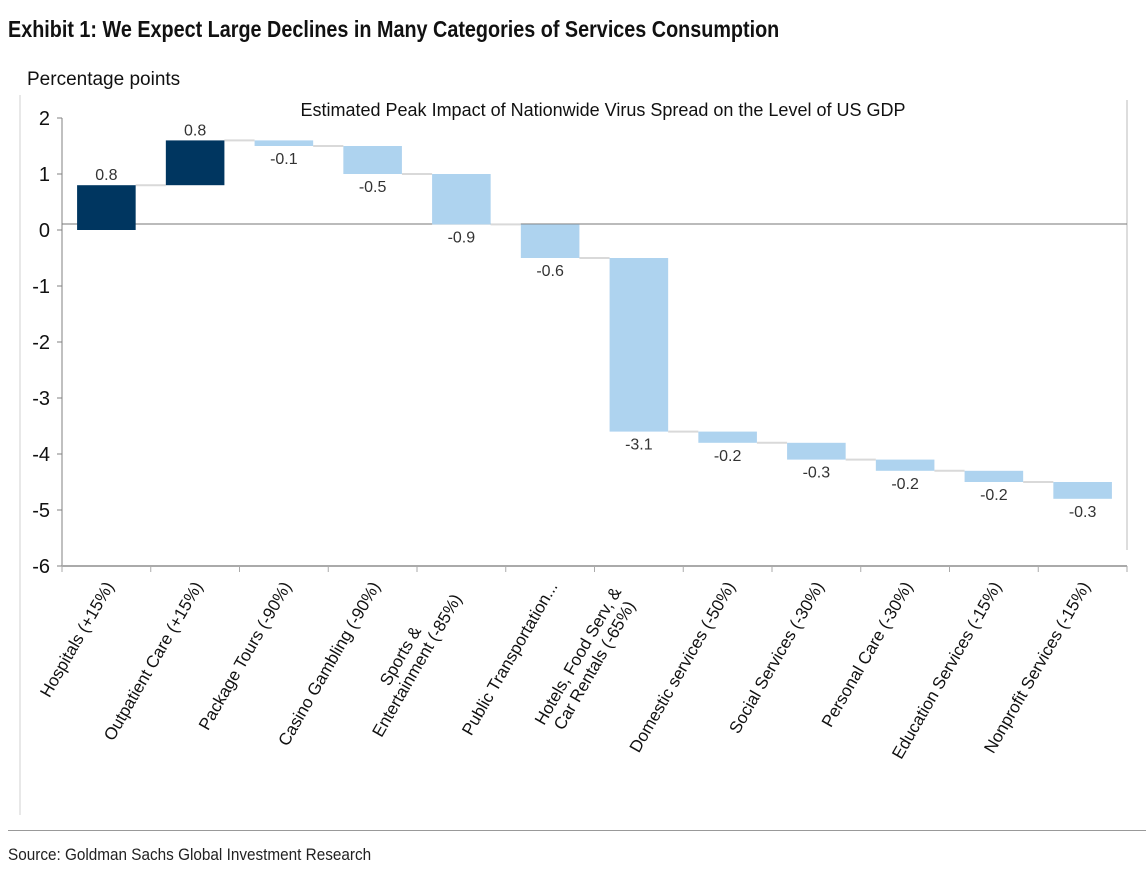 The height and width of the screenshot is (880, 1146). What do you see at coordinates (41, 287) in the screenshot?
I see `y-tick-label: -1` at bounding box center [41, 287].